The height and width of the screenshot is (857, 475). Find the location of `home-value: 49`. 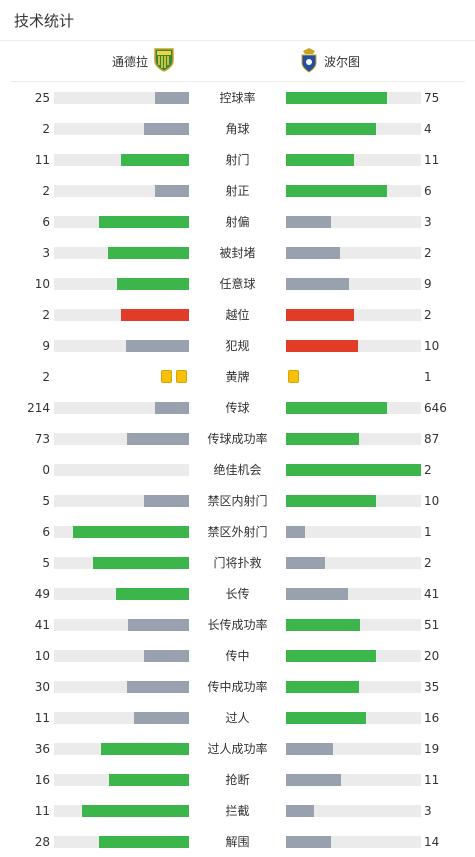

home-value: 49 is located at coordinates (42, 594).